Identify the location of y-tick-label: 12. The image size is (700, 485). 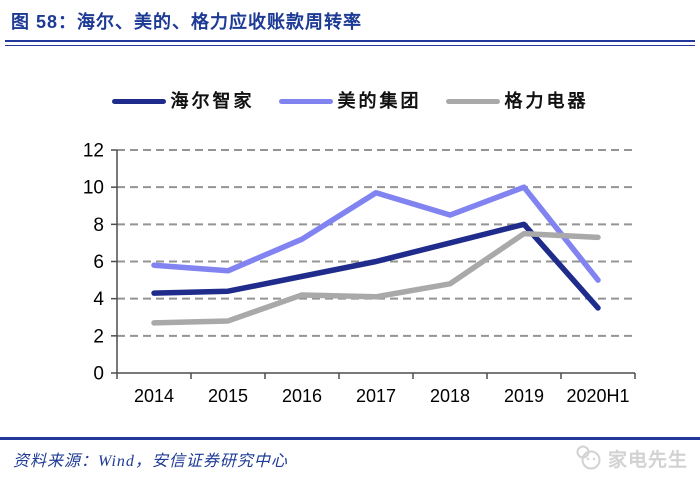
(93, 151).